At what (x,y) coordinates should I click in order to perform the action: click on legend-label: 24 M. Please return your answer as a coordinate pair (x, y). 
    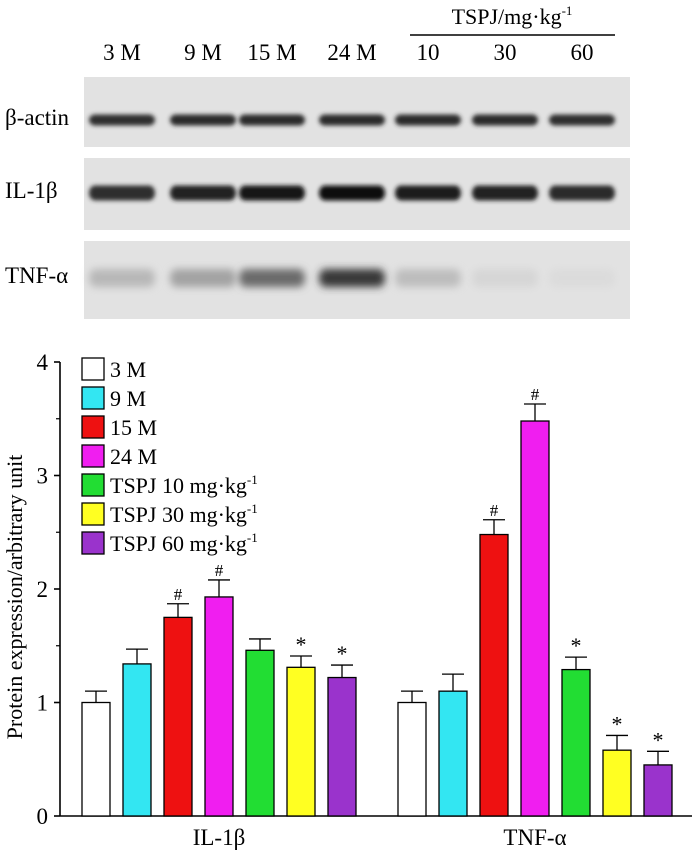
    Looking at the image, I should click on (133, 456).